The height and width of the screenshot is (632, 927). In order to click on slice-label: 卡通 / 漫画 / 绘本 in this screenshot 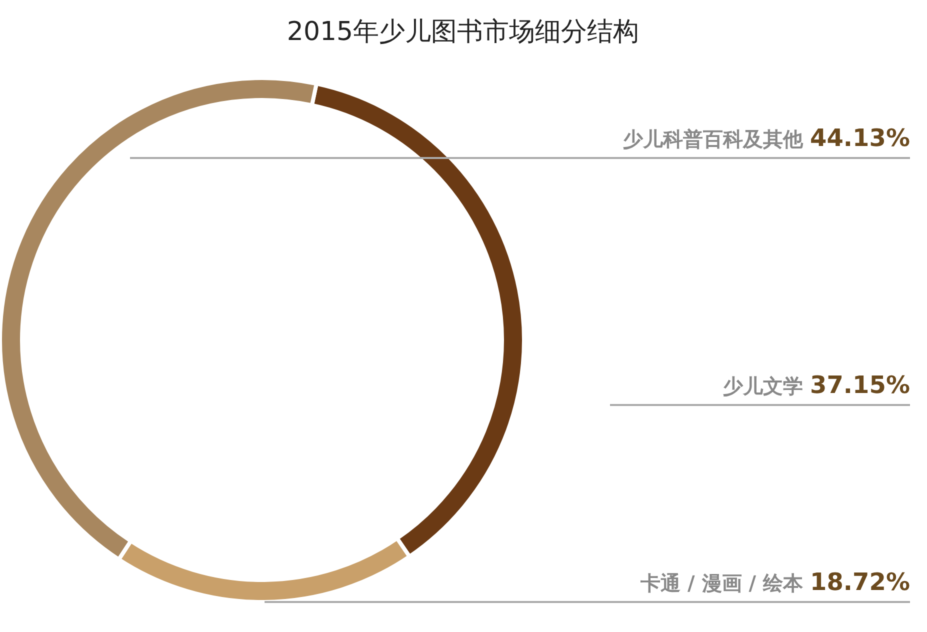, I will do `click(725, 582)`.